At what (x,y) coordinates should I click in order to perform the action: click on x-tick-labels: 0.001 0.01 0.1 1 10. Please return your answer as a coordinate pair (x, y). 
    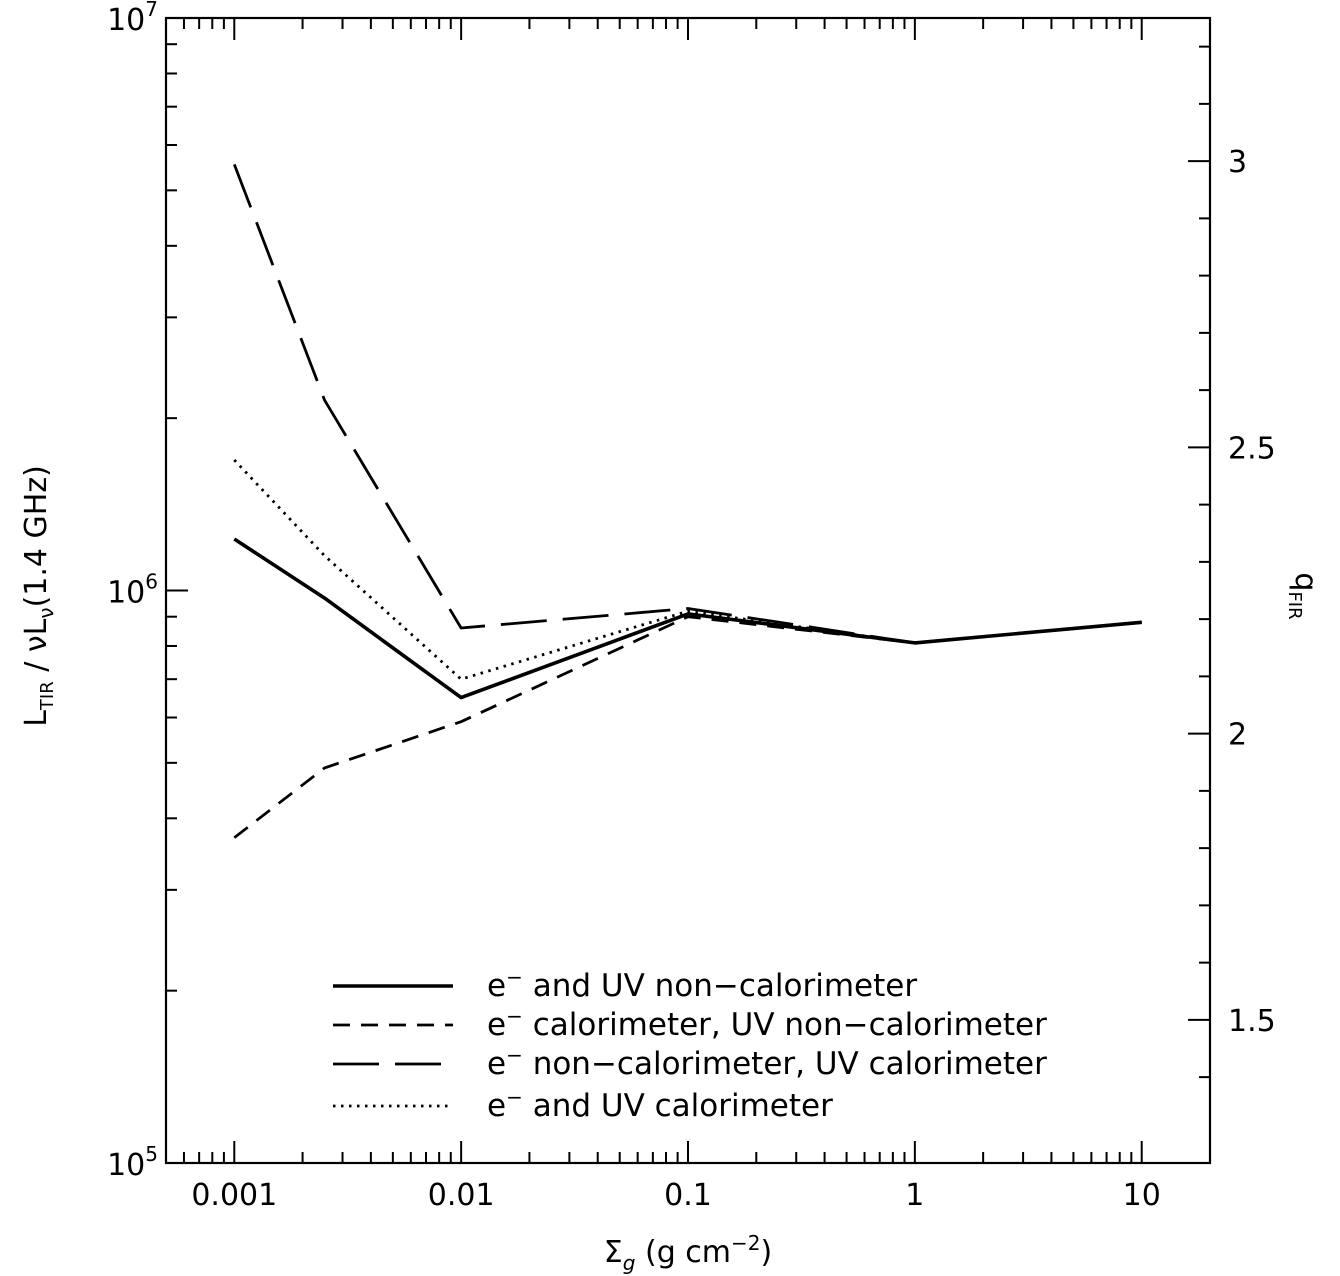
    Looking at the image, I should click on (675, 1195).